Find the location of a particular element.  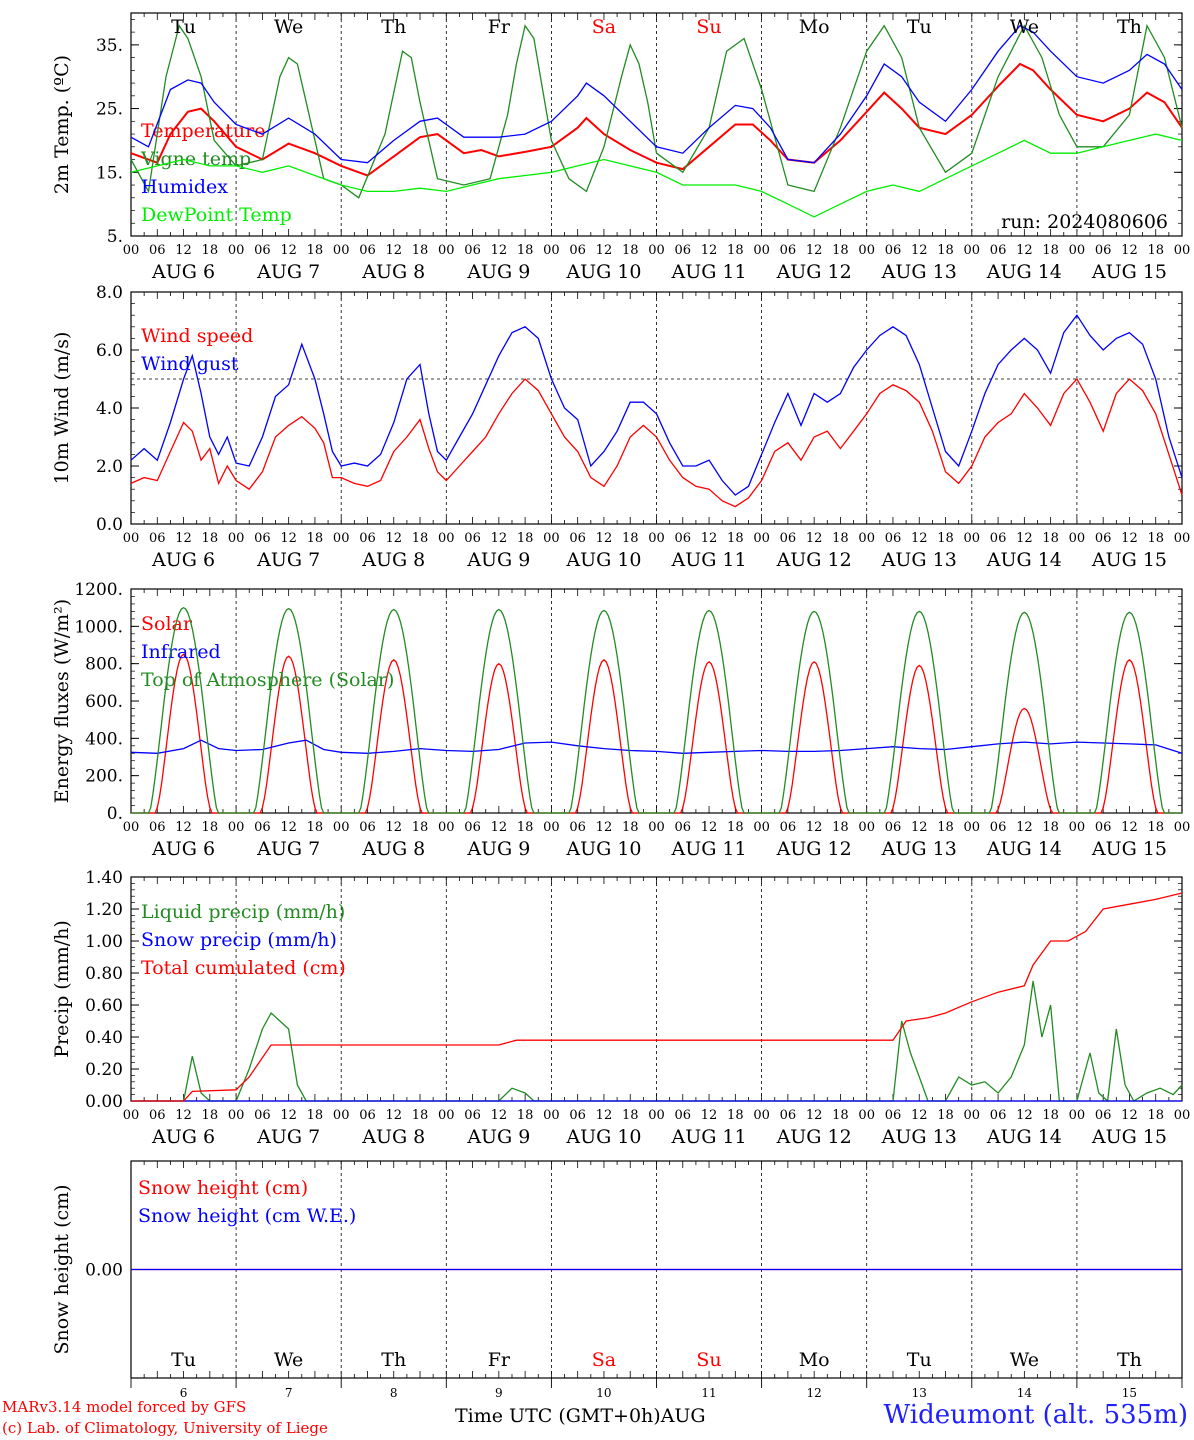

temperature-weekday-label: Mo is located at coordinates (814, 27).